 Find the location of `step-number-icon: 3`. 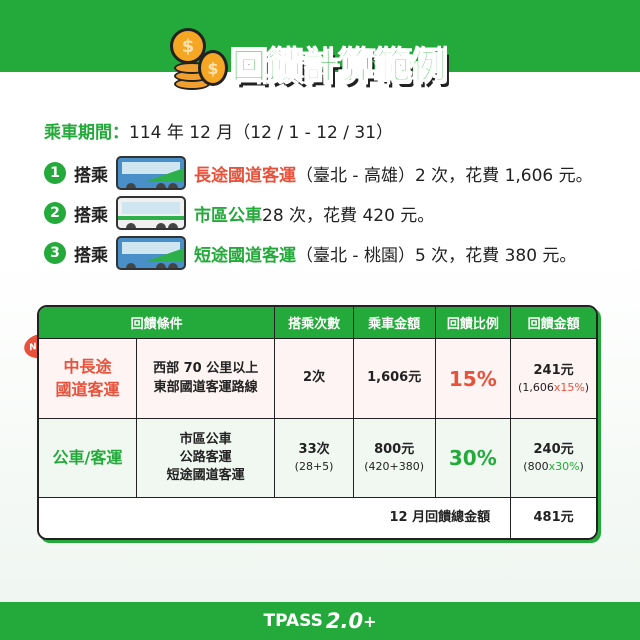

step-number-icon: 3 is located at coordinates (55, 253).